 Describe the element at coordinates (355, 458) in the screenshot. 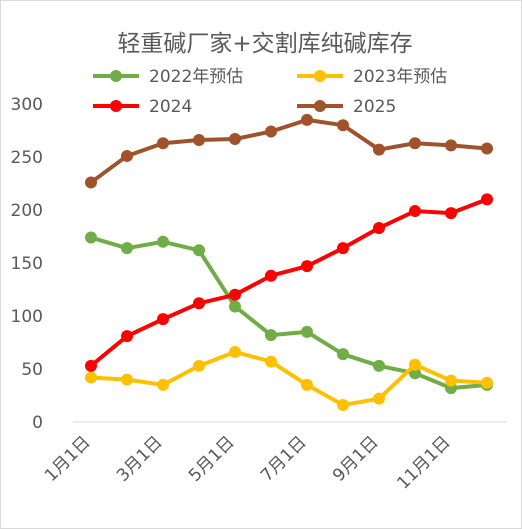

I see `x-tick-label: 9月1日` at that location.